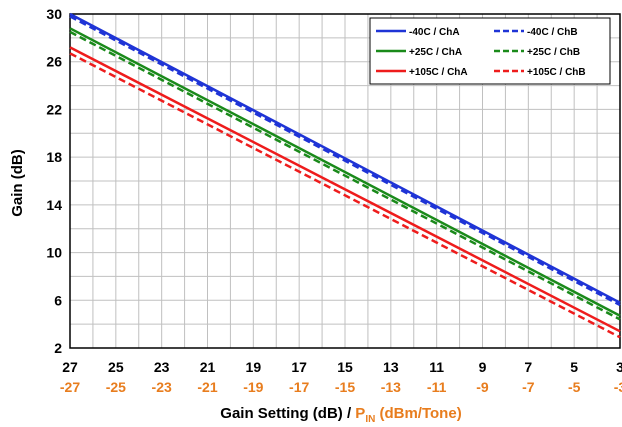  Describe the element at coordinates (574, 387) in the screenshot. I see `x-tick-label-secondary: -5` at that location.